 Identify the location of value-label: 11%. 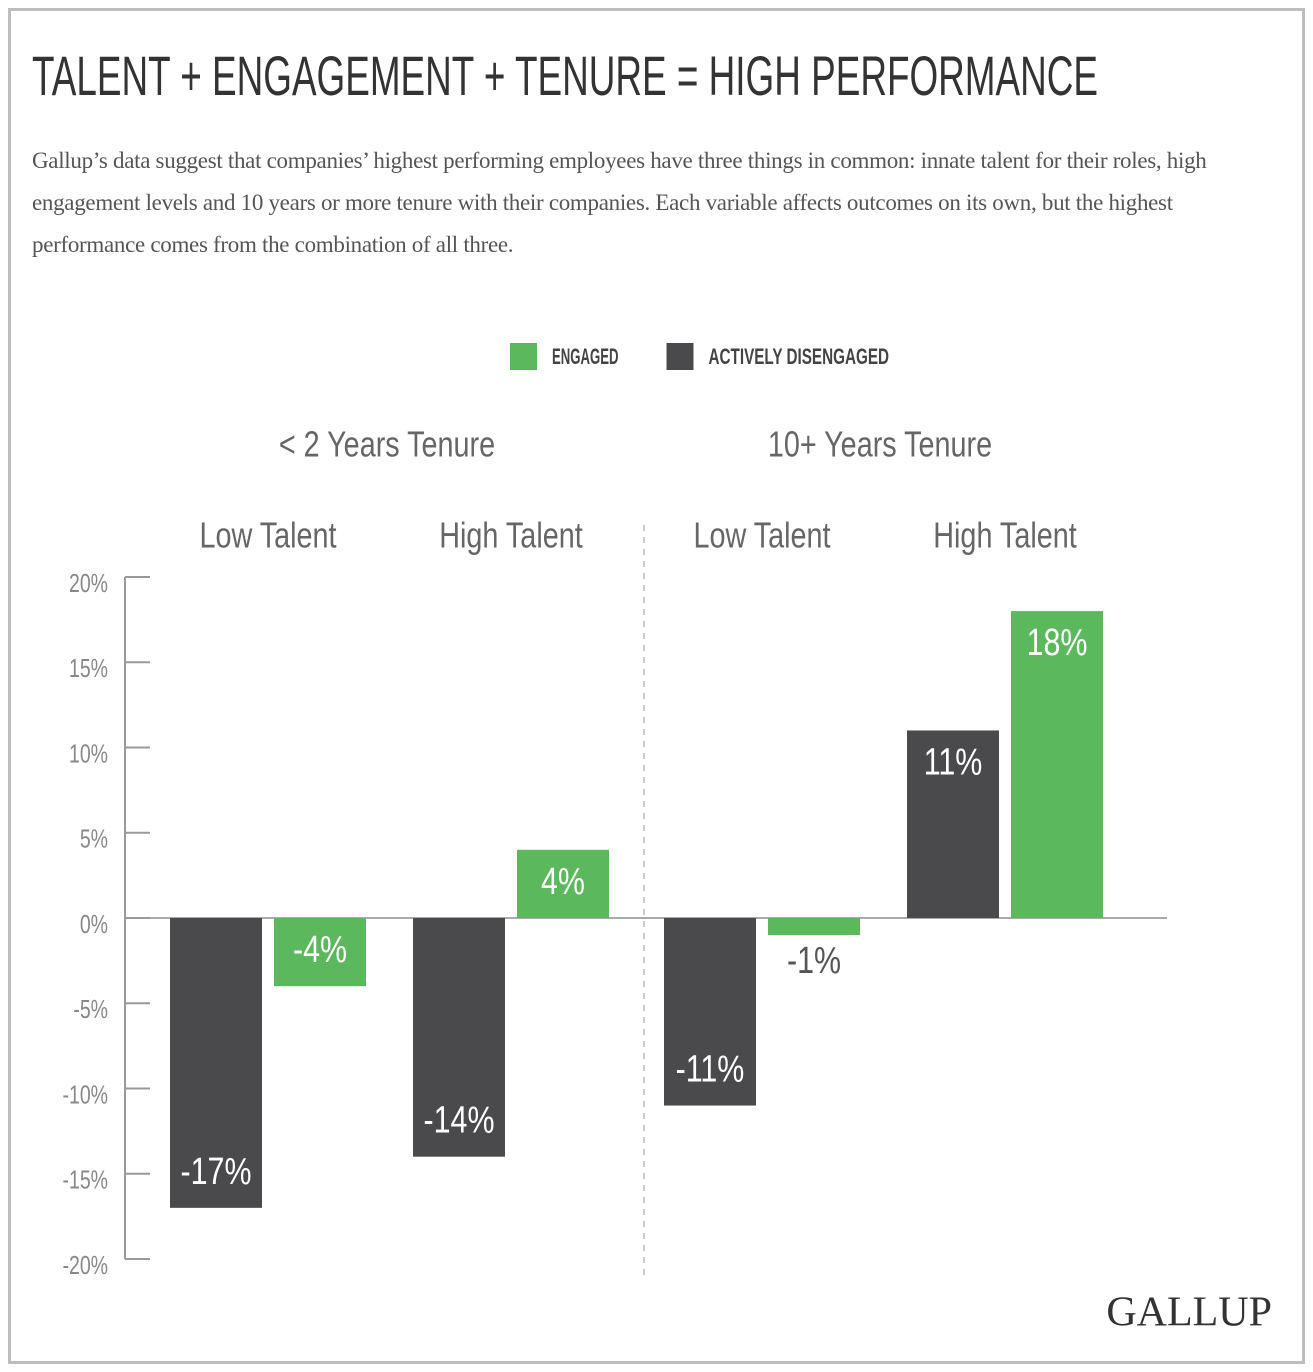
(953, 762).